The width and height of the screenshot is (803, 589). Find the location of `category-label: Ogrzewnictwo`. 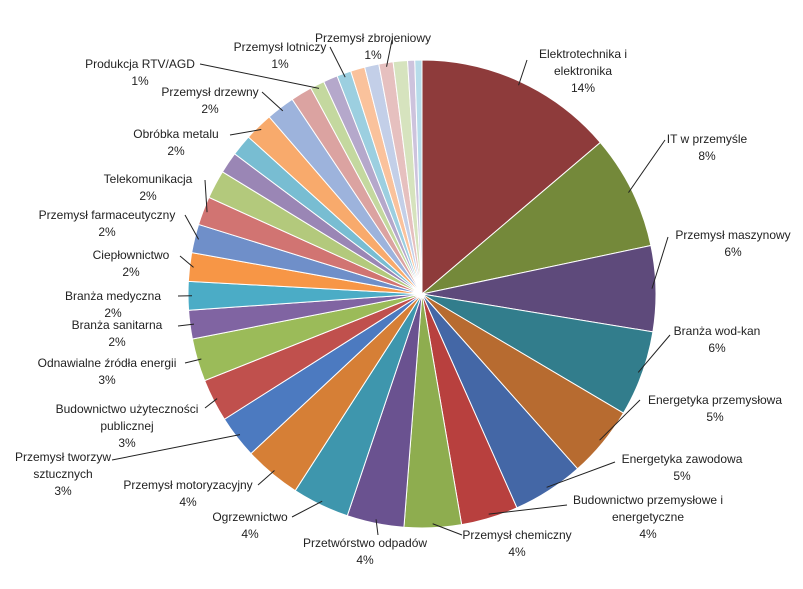

category-label: Ogrzewnictwo is located at coordinates (250, 517).